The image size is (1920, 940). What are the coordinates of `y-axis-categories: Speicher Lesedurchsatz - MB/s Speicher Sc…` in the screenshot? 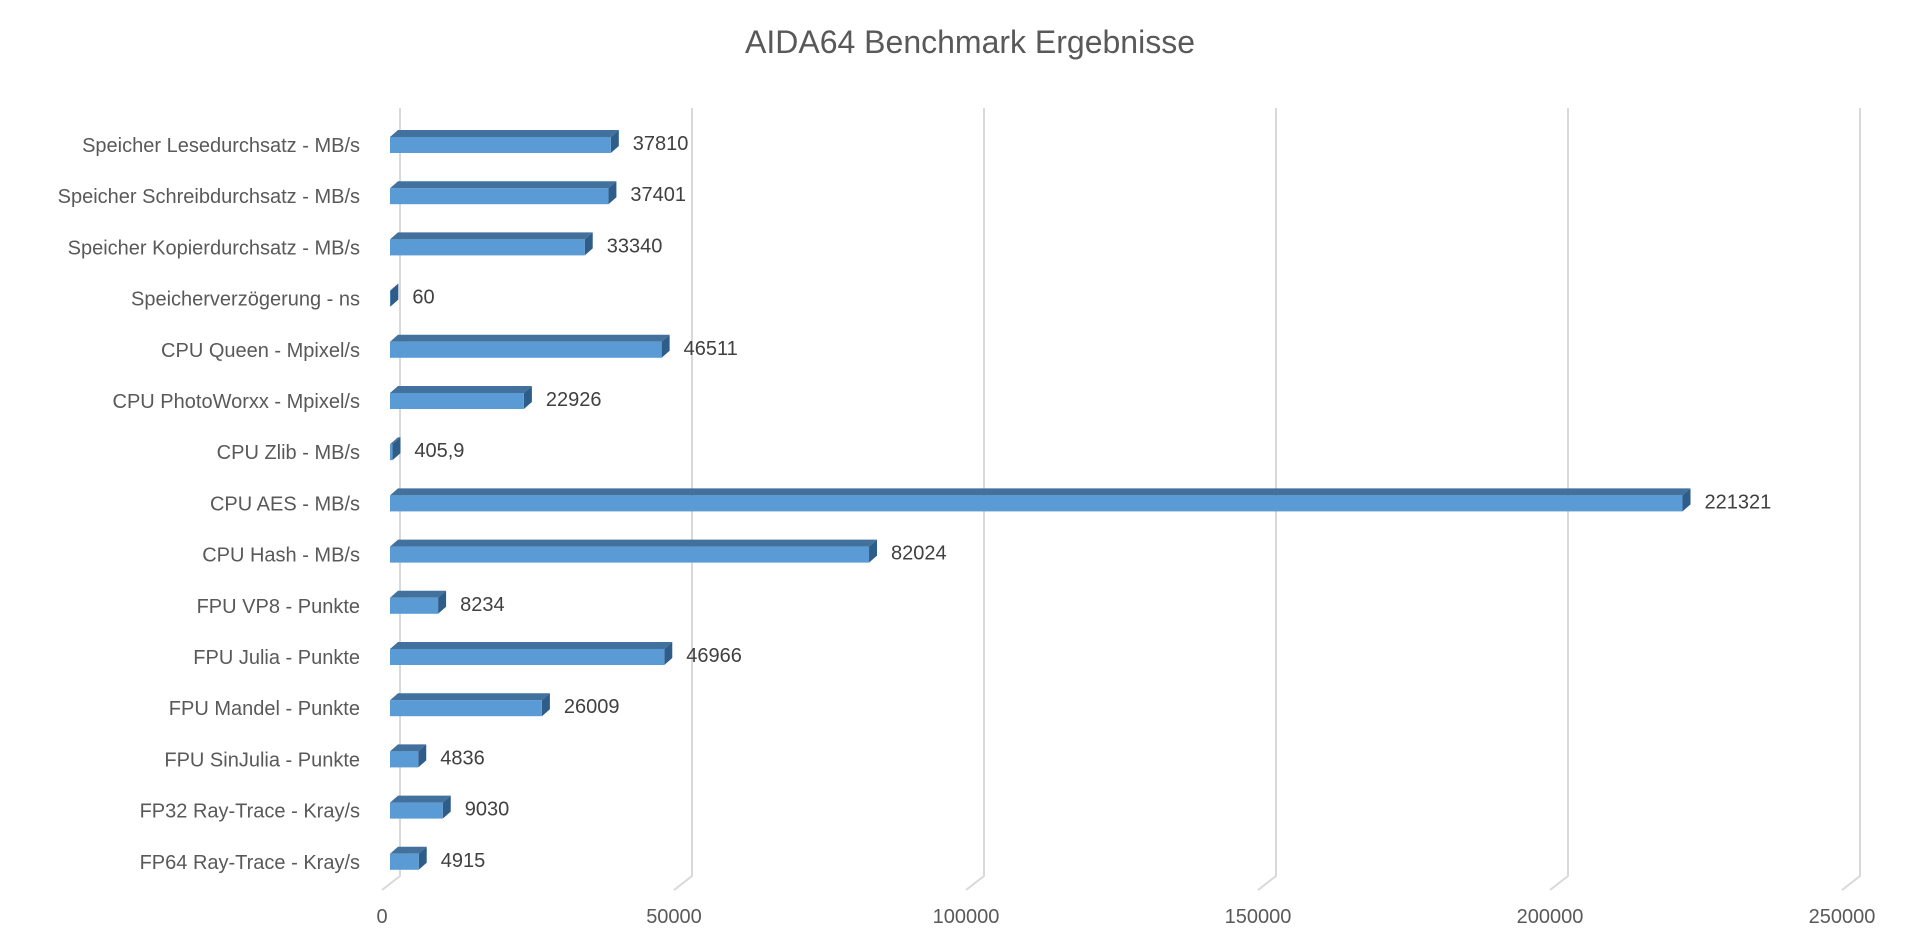 It's located at (209, 504).